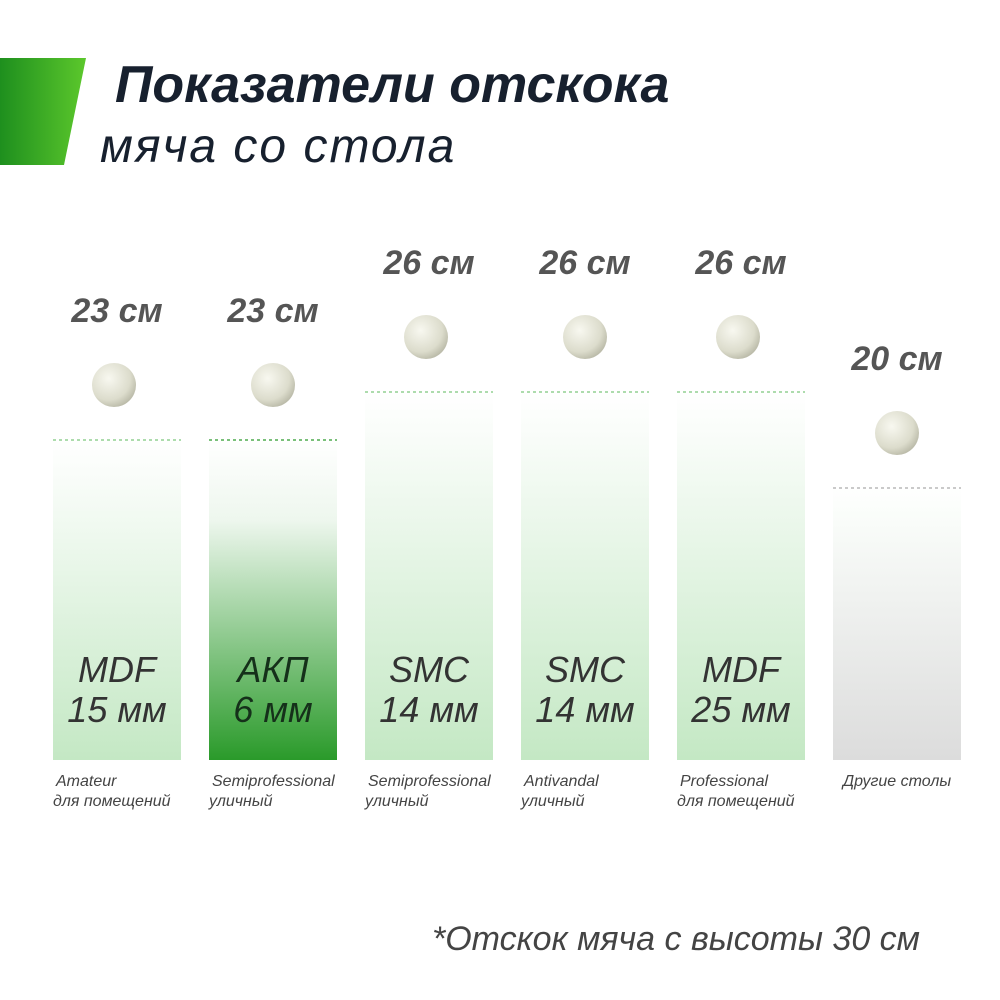 The width and height of the screenshot is (1000, 1000). I want to click on footnote: *Отскок мяча с высоты 30 см, so click(676, 939).